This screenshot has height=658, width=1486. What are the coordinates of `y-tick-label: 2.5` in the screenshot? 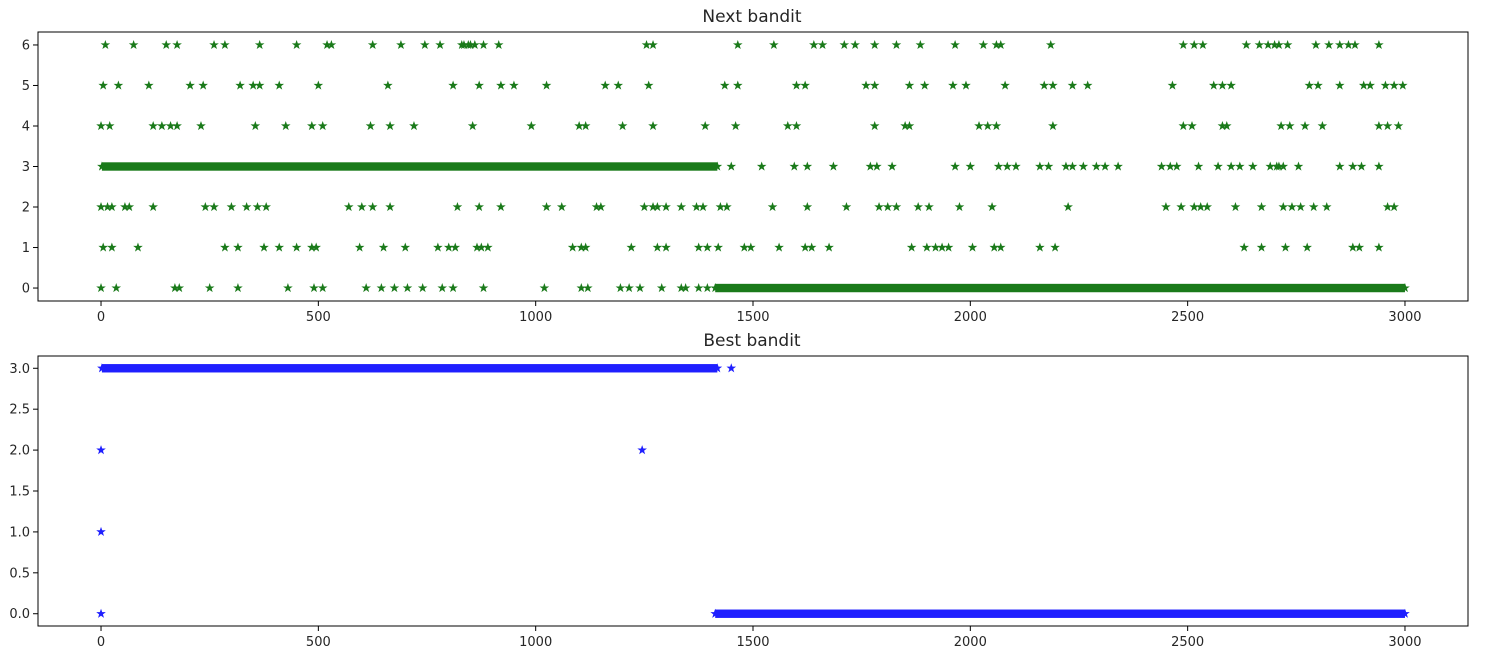 It's located at (19, 410).